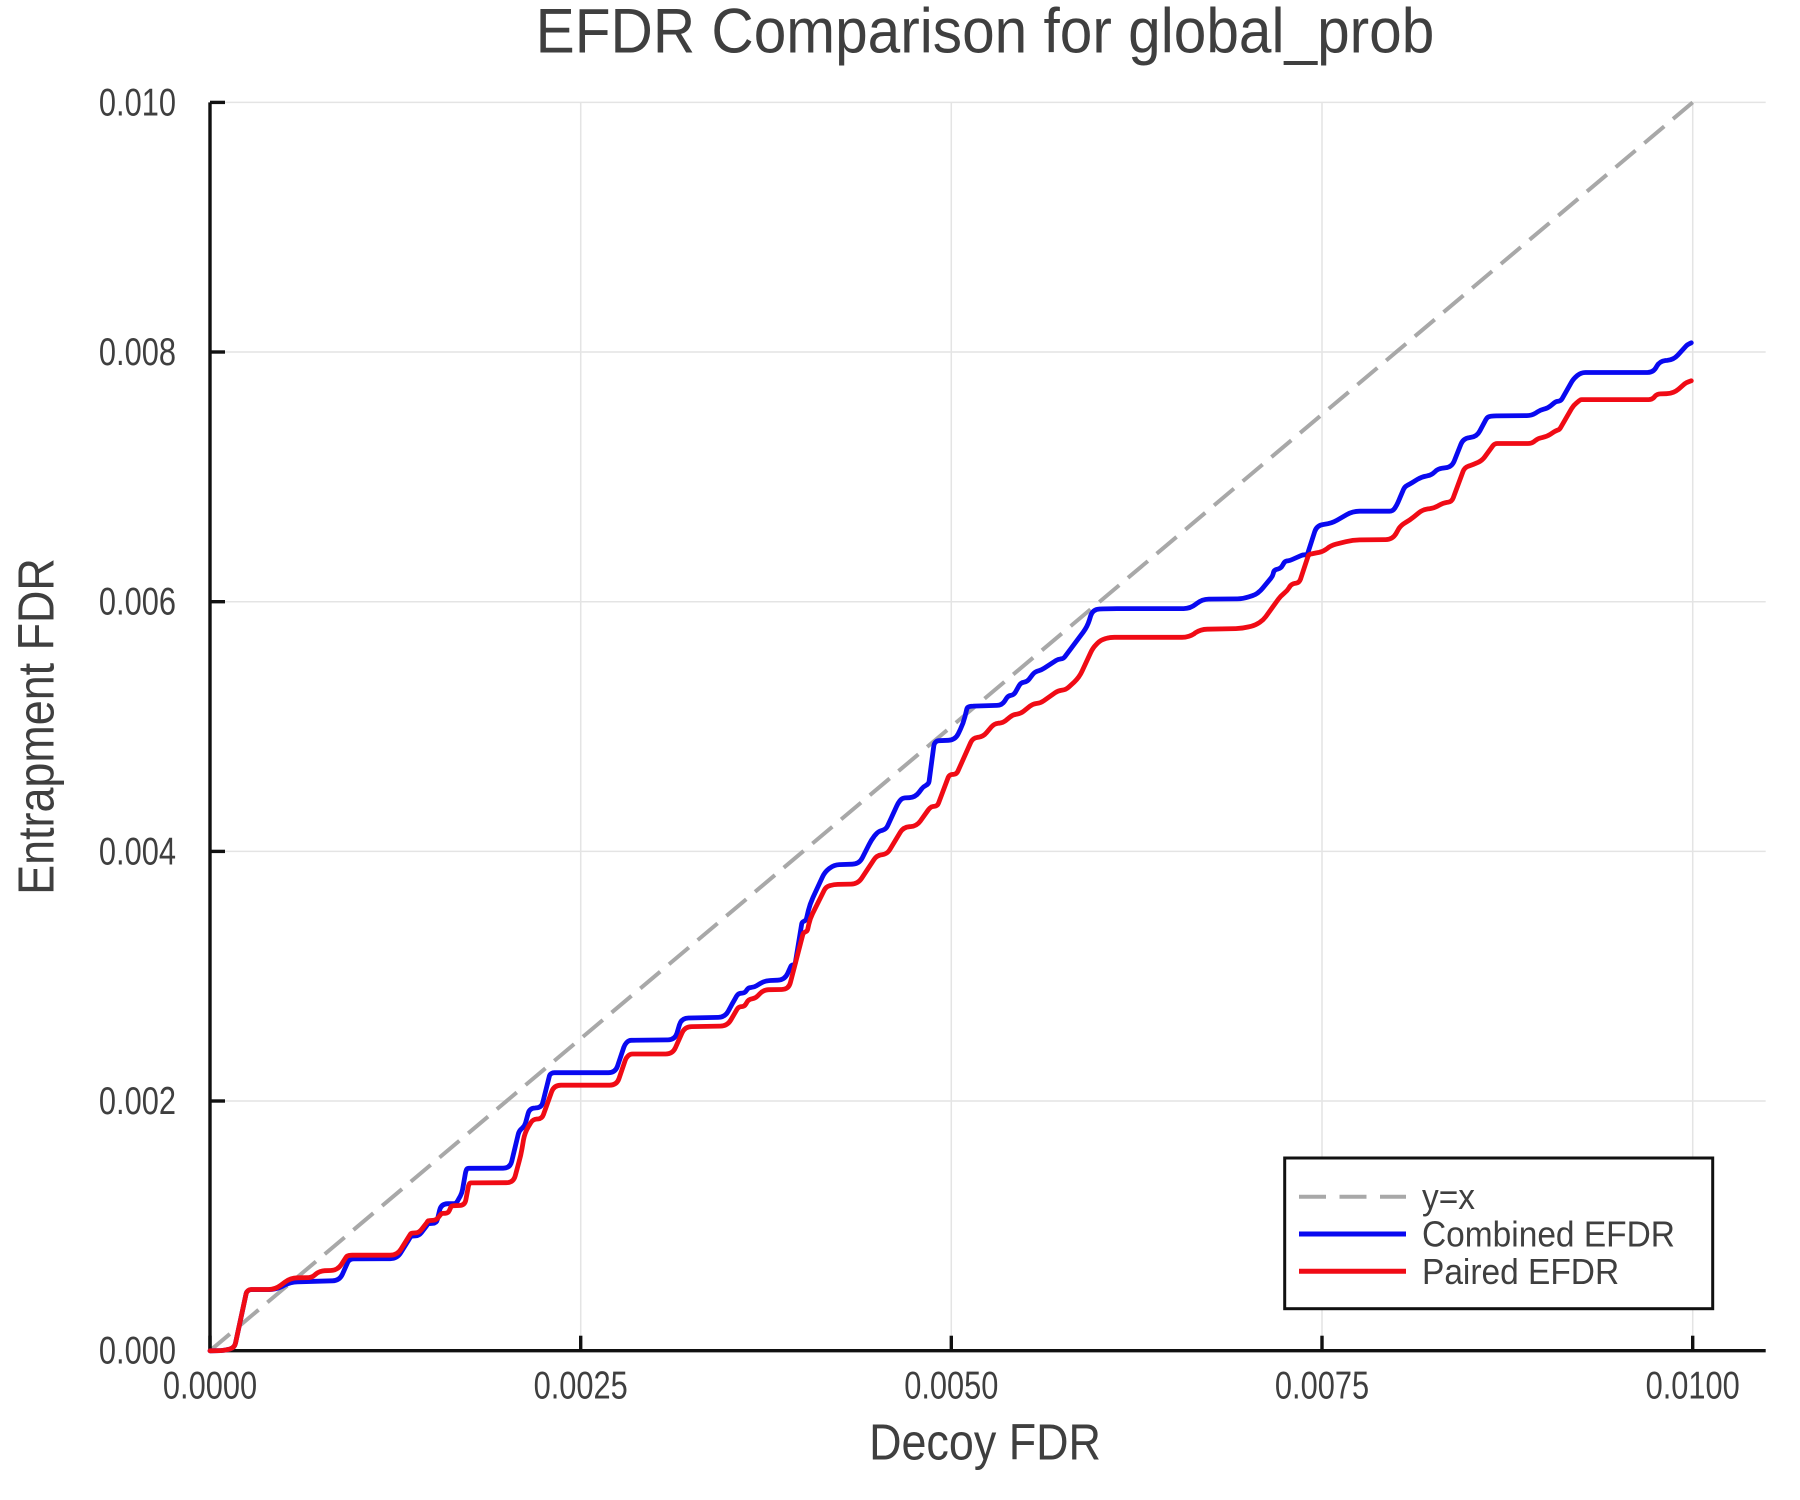 The width and height of the screenshot is (1800, 1500). What do you see at coordinates (1322, 1385) in the screenshot?
I see `svg-text: 0.0075` at bounding box center [1322, 1385].